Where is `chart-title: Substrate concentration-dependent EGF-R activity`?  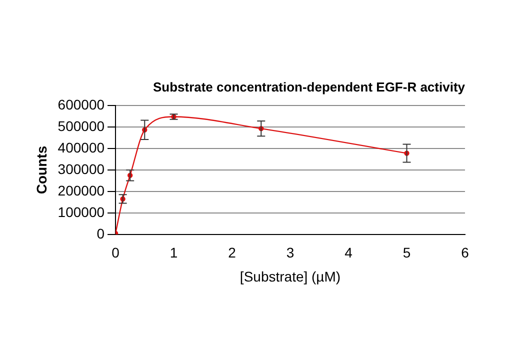 chart-title: Substrate concentration-dependent EGF-R activity is located at coordinates (309, 86).